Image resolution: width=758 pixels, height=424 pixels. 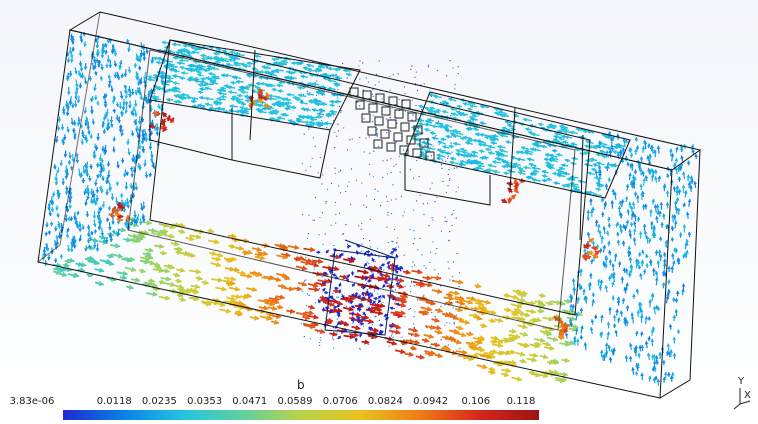 I want to click on colorbar, so click(x=301, y=415).